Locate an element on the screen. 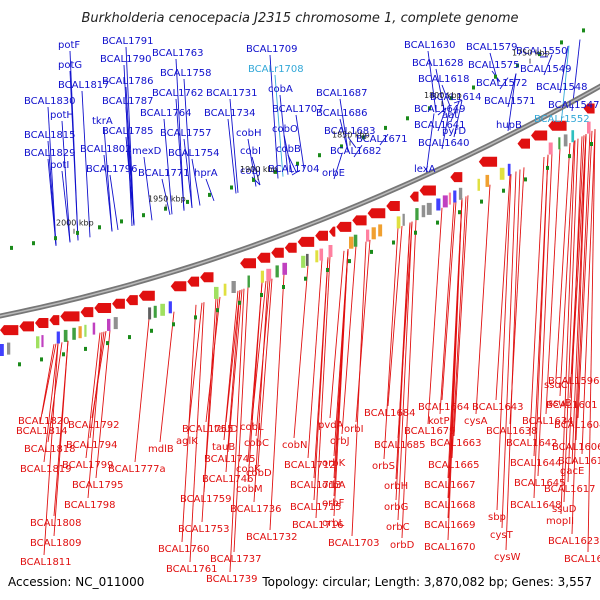 This screenshot has height=600, width=600. label-line-bcal1615 is located at coordinates (588, 292).